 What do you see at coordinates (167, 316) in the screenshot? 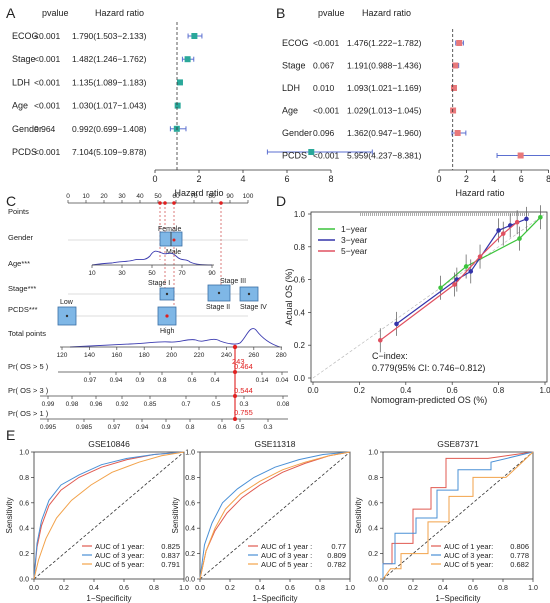
I see `nomo-pcds-high-dot` at bounding box center [167, 316].